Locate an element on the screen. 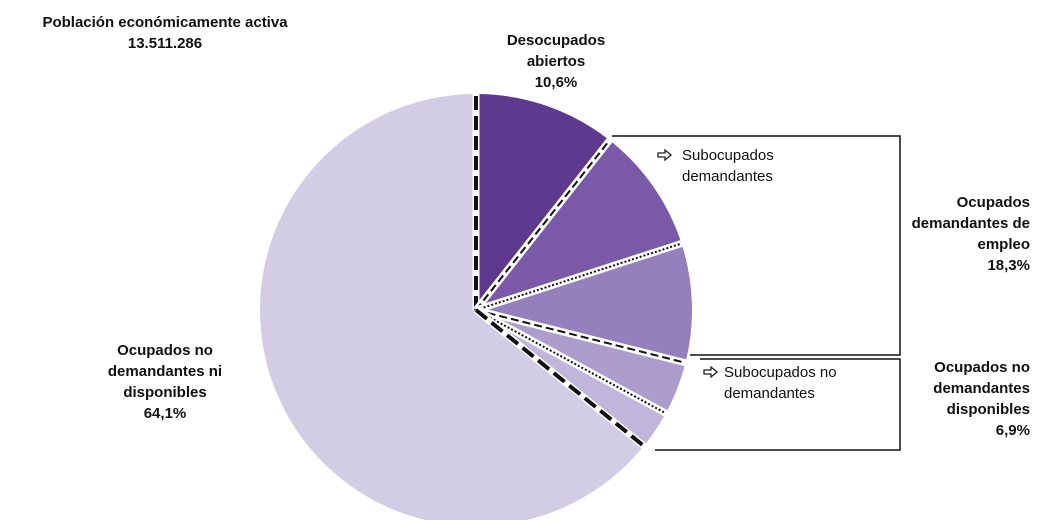  group-label: Ocupados demandantes de empleo 18,3% is located at coordinates (967, 234).